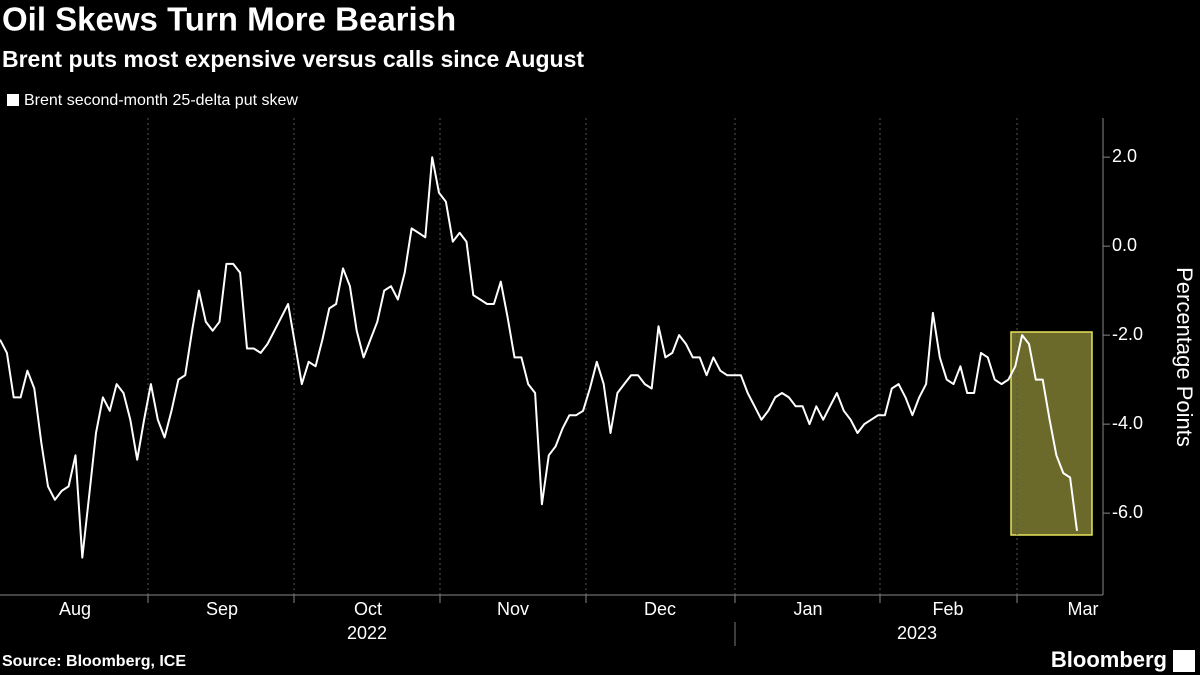 The width and height of the screenshot is (1200, 675). Describe the element at coordinates (1127, 512) in the screenshot. I see `y-tick-label: -6.0` at that location.